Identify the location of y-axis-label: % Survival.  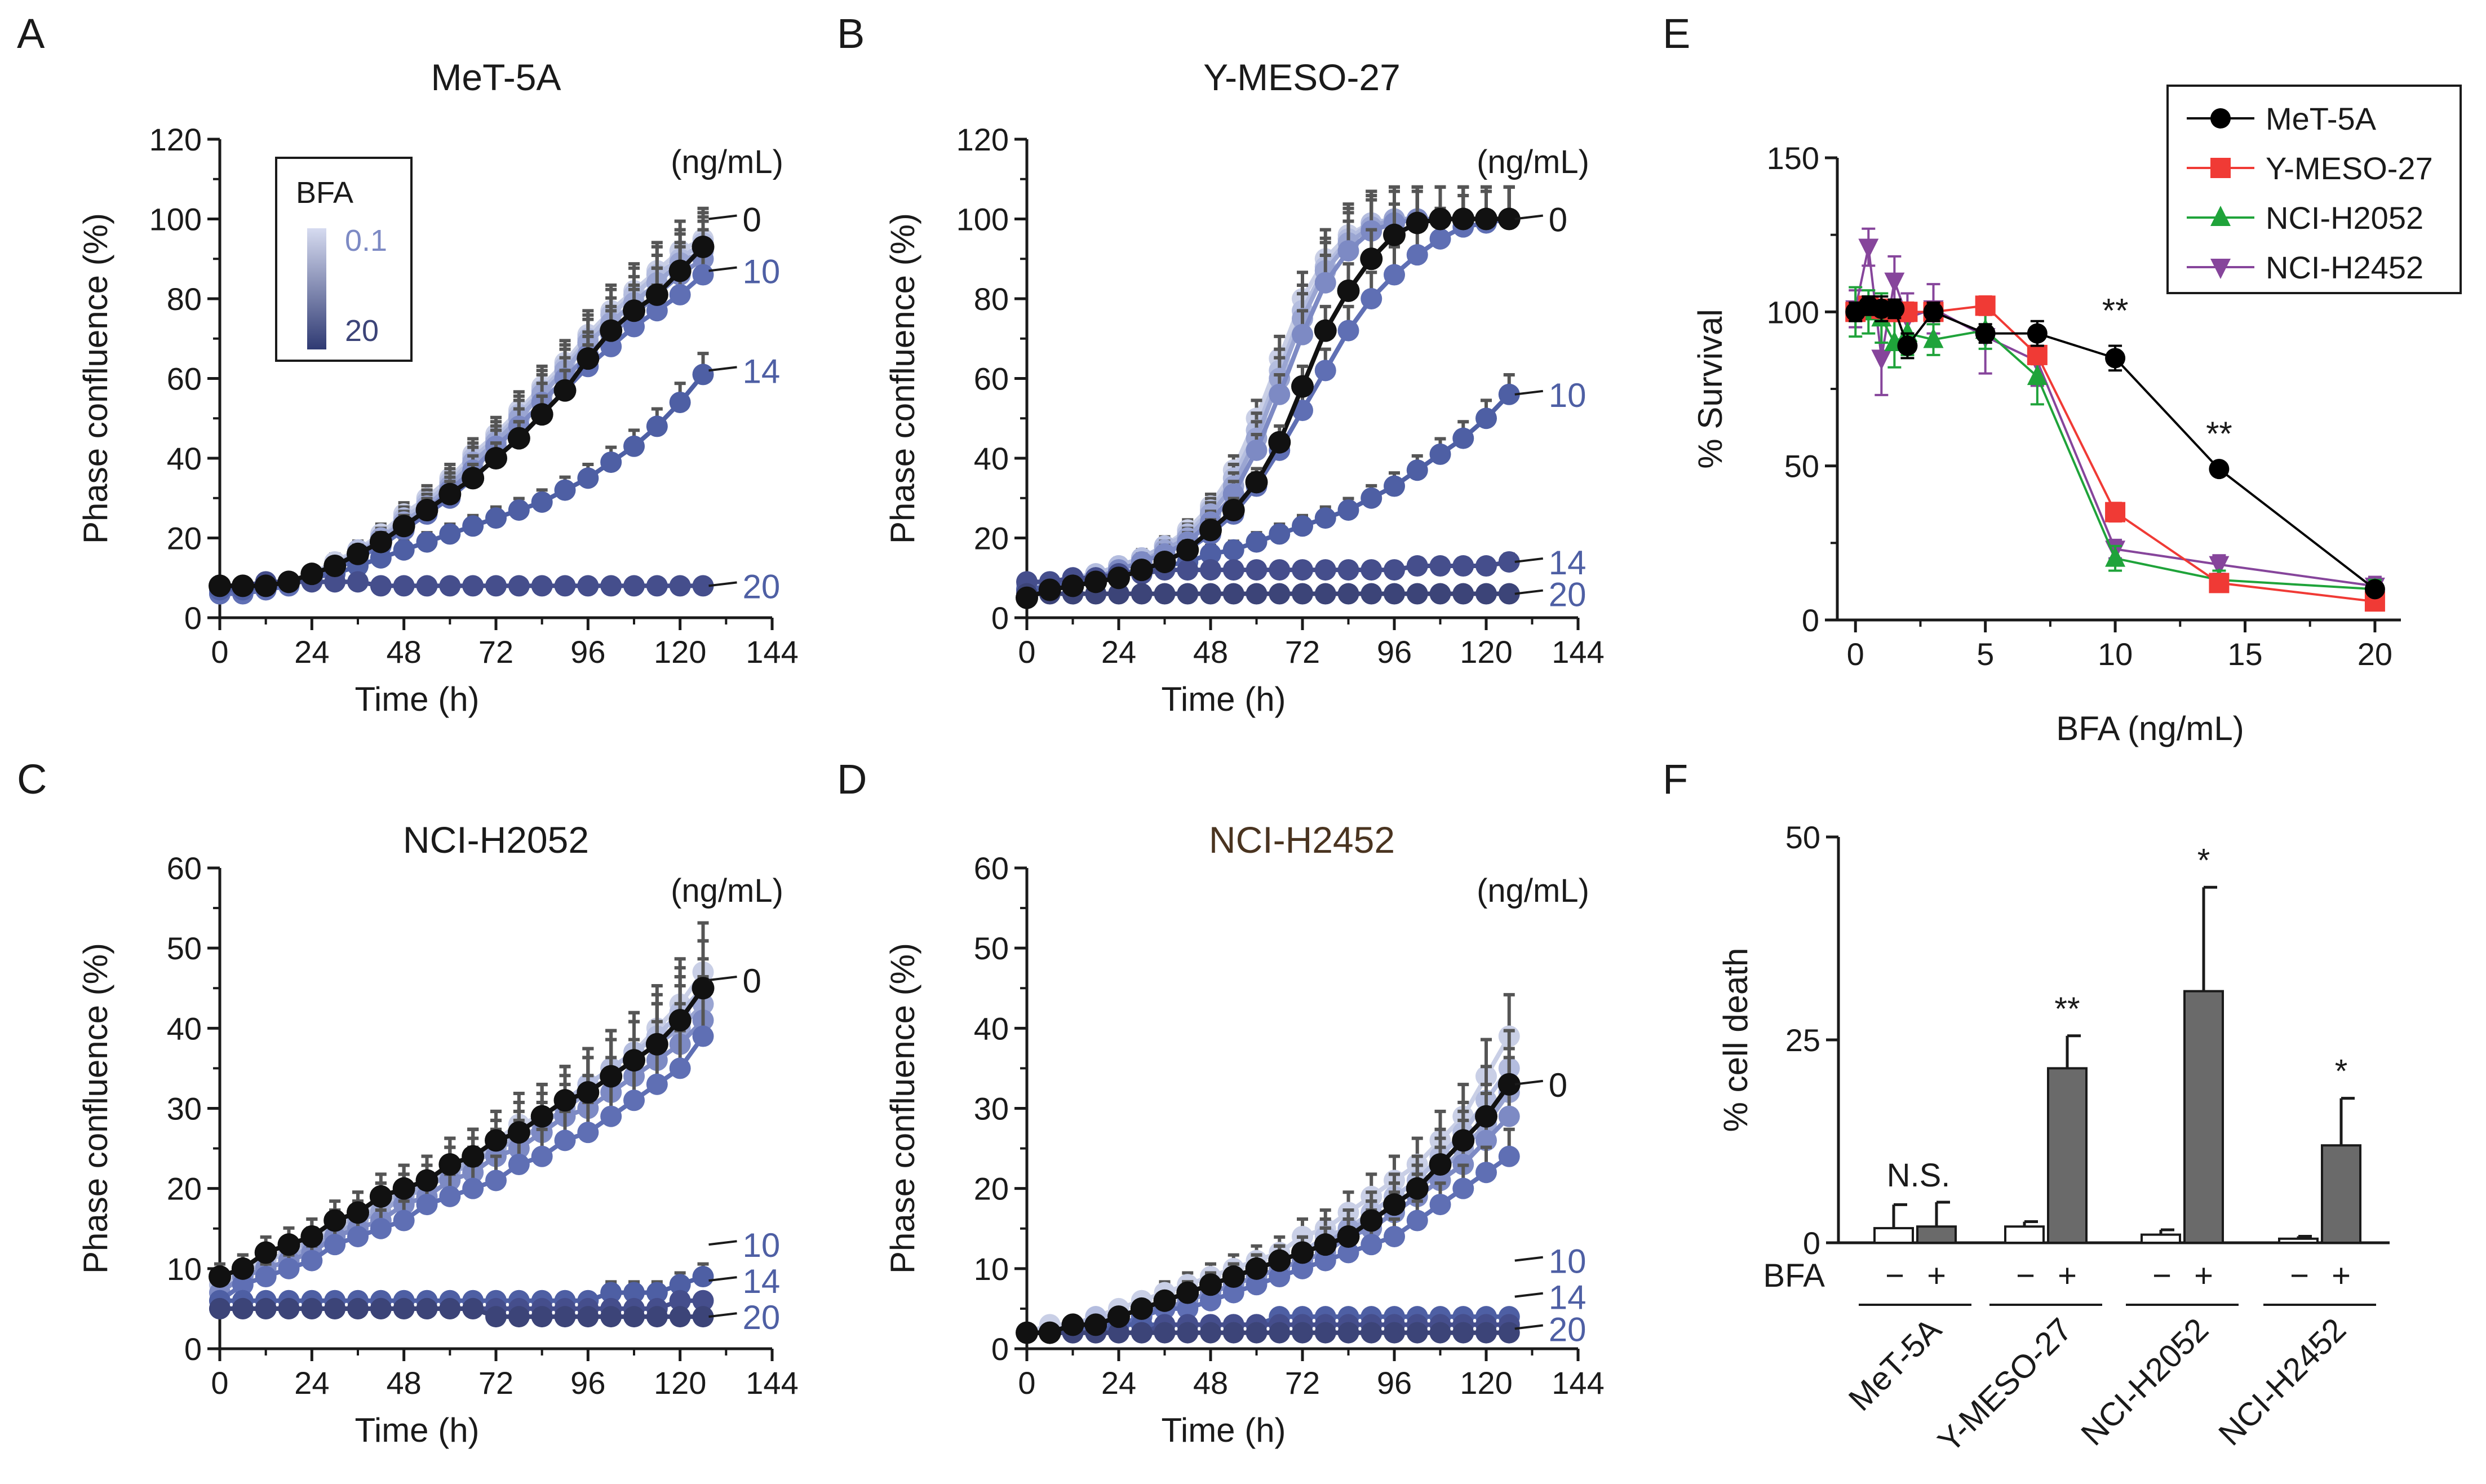
(1710, 388).